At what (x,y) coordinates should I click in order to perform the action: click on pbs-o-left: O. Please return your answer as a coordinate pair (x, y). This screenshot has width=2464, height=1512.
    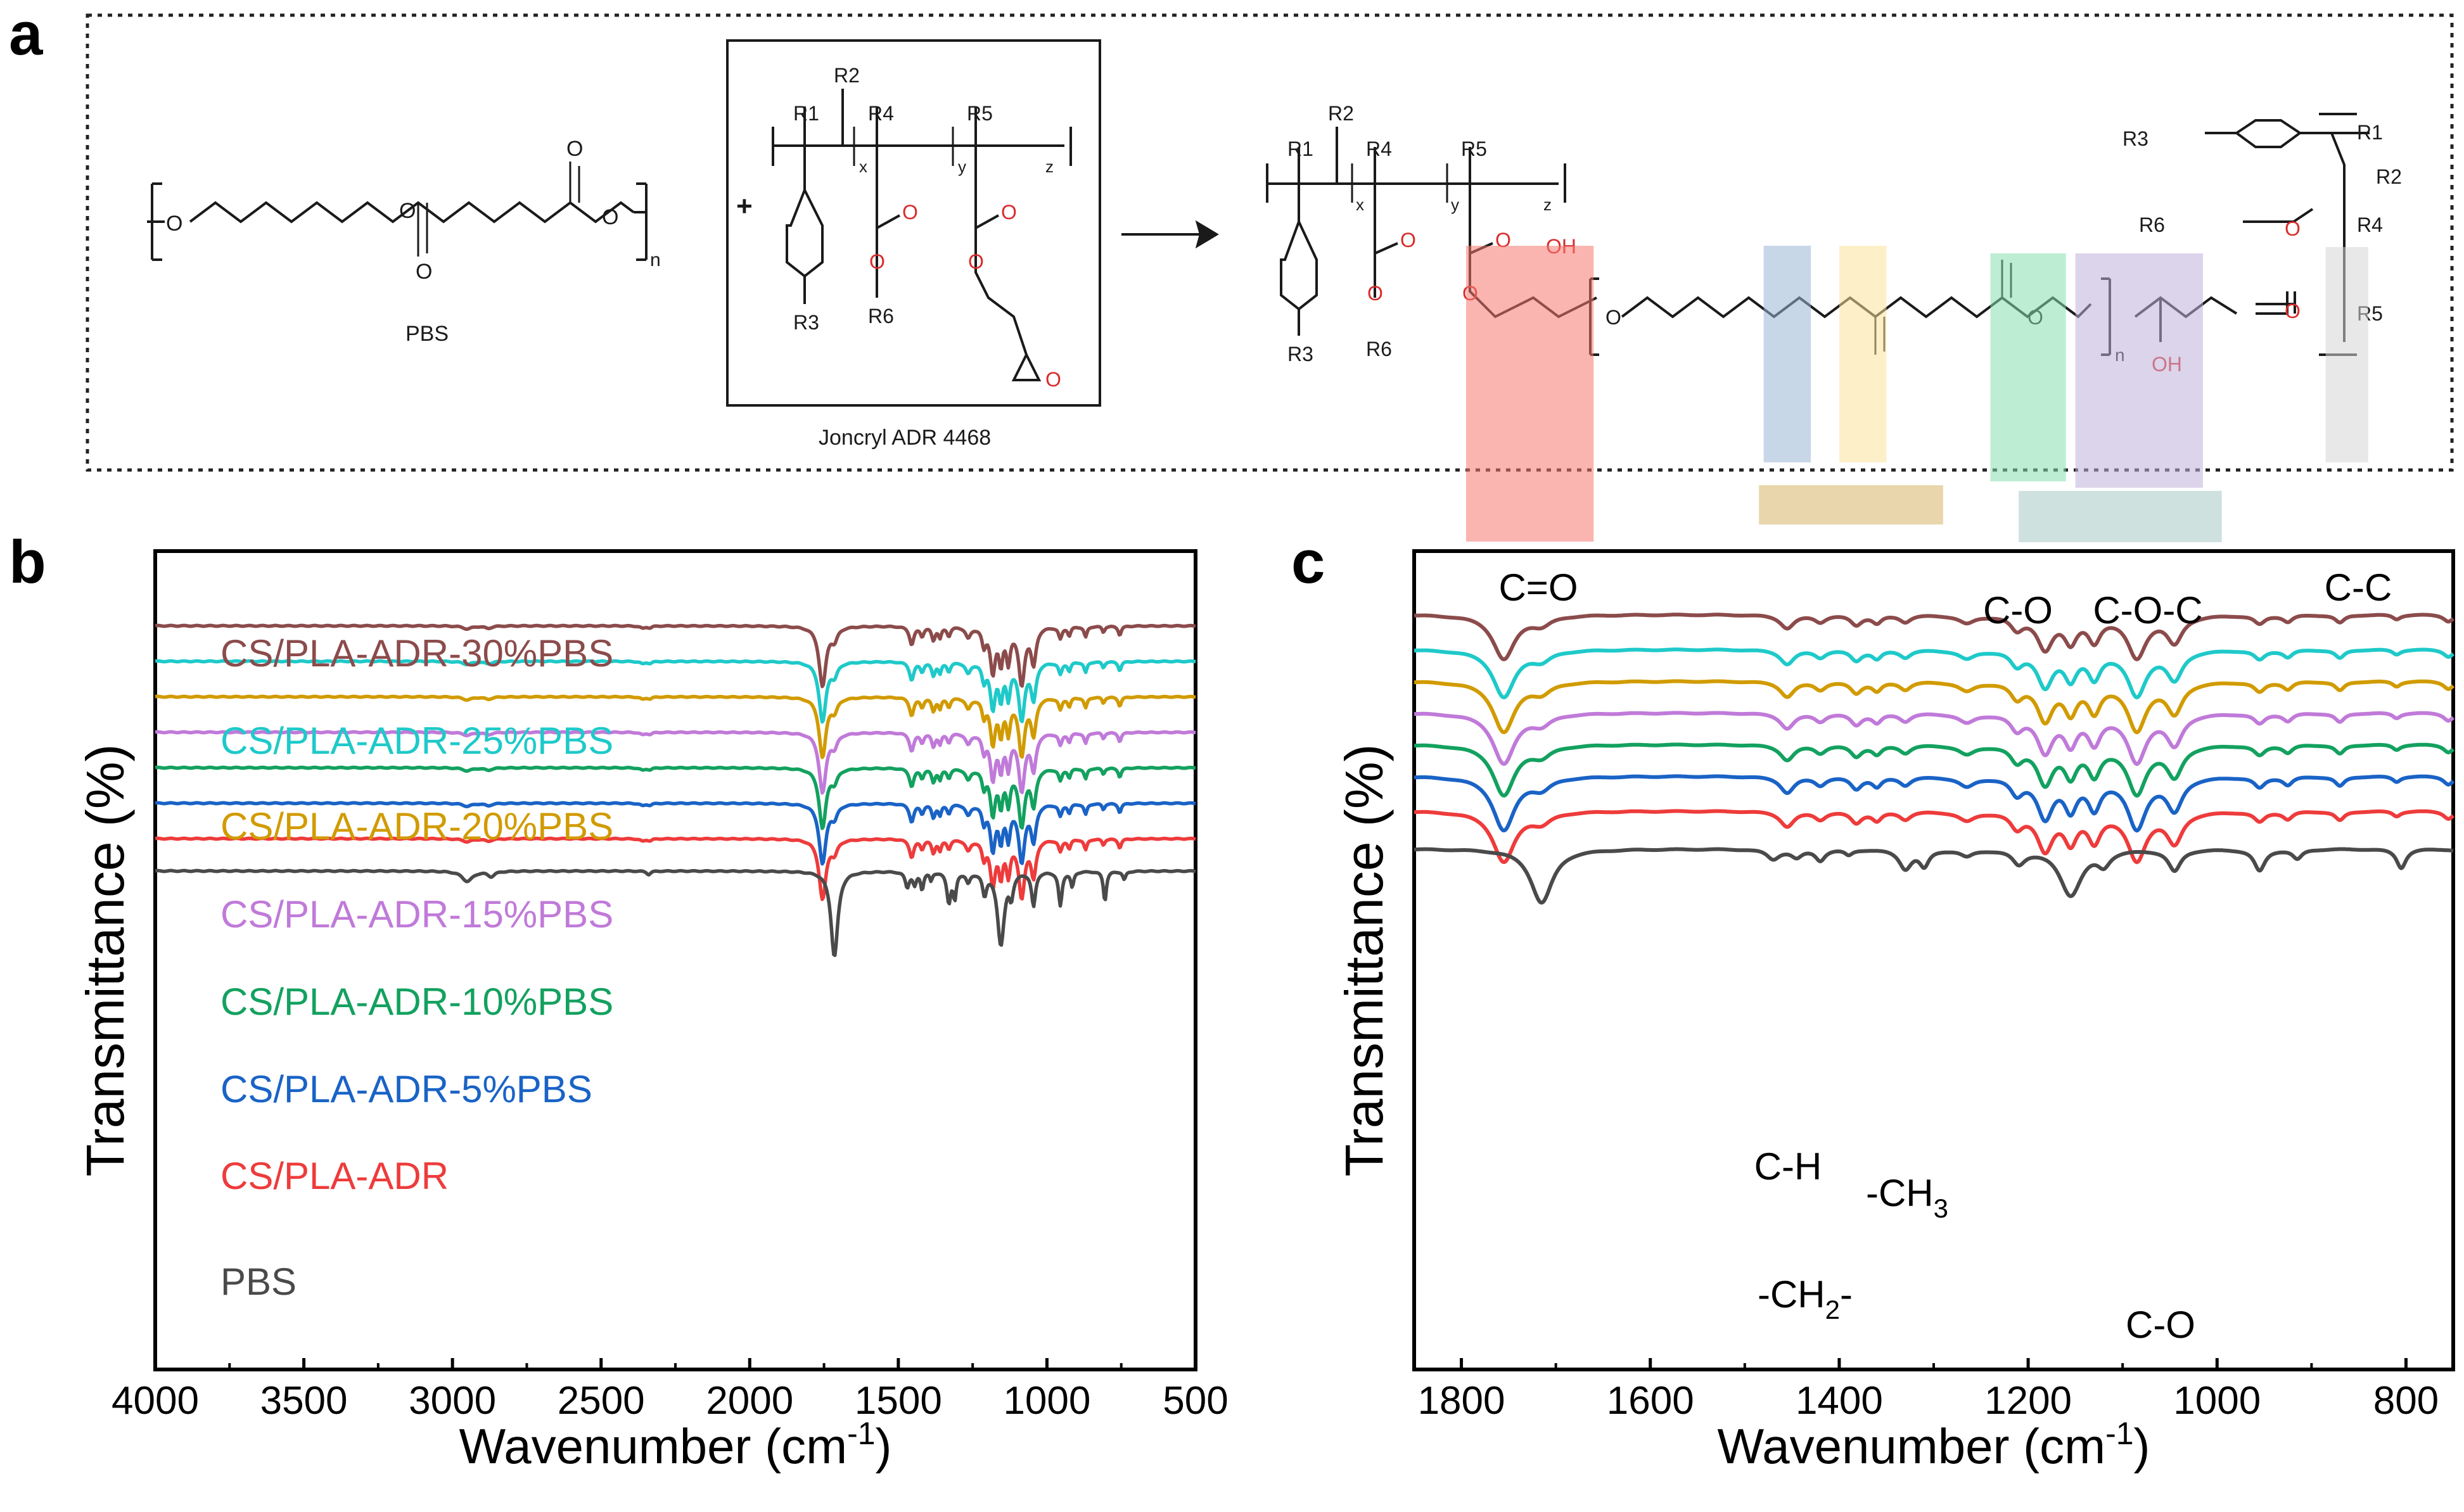
    Looking at the image, I should click on (174, 224).